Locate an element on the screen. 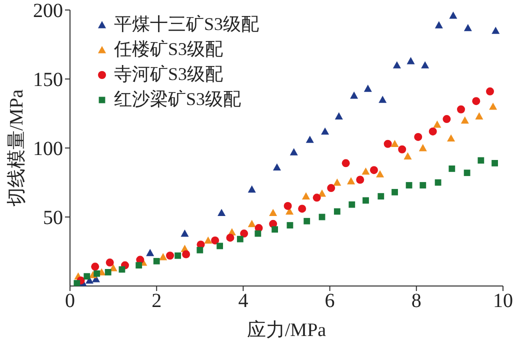  y-tick-label: 50 is located at coordinates (53, 218).